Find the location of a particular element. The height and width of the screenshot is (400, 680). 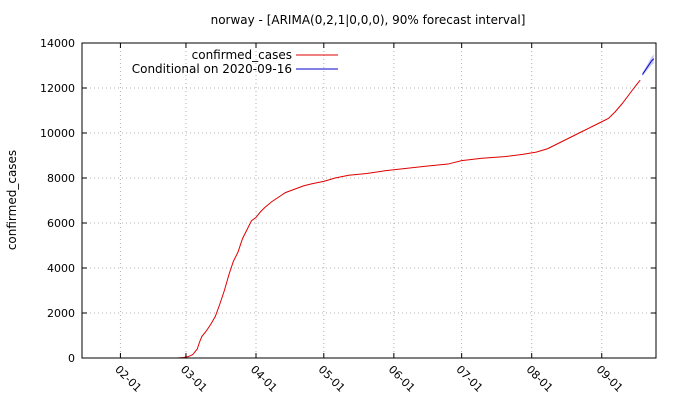

x-tick-label: 08-01 is located at coordinates (540, 379).